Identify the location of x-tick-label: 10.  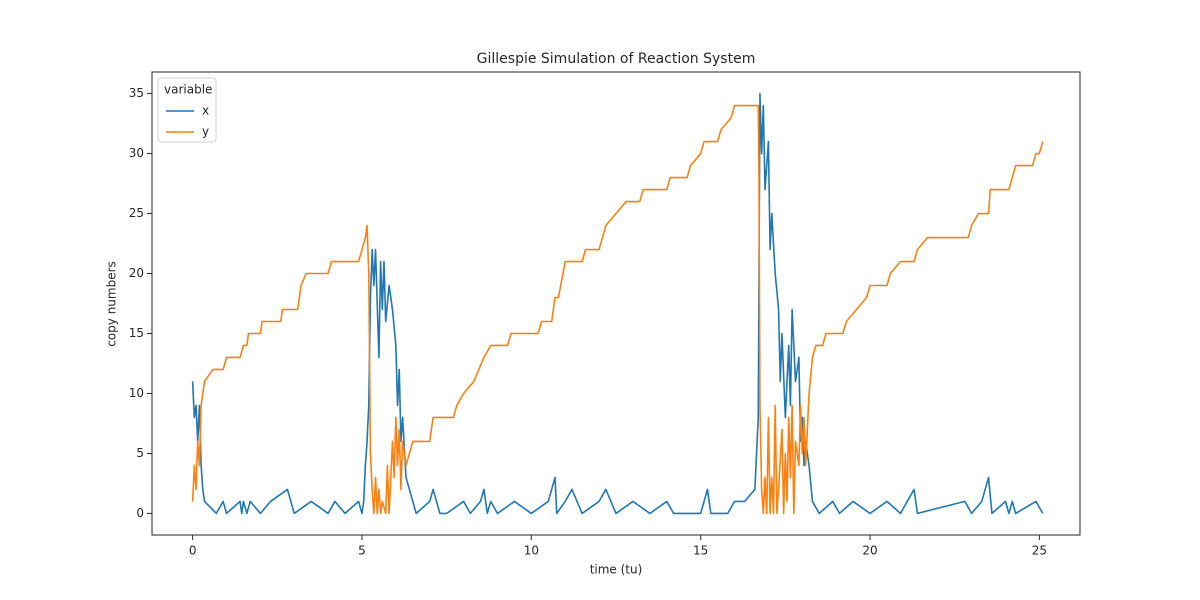
(531, 551).